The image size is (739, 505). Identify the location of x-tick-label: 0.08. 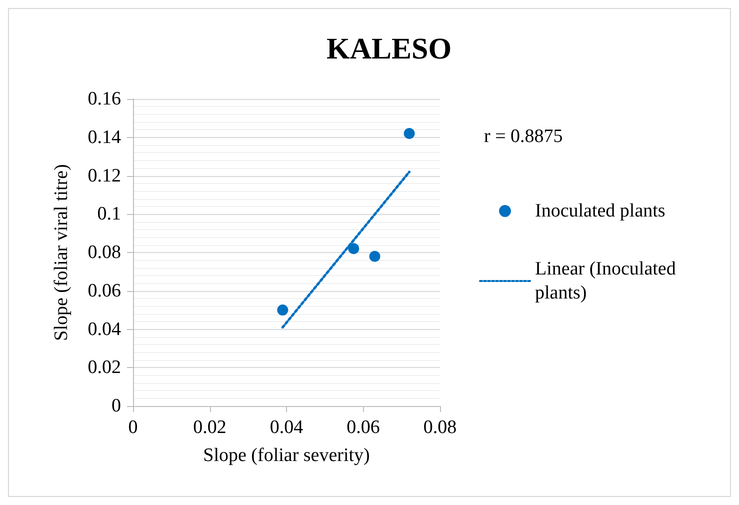
(440, 427).